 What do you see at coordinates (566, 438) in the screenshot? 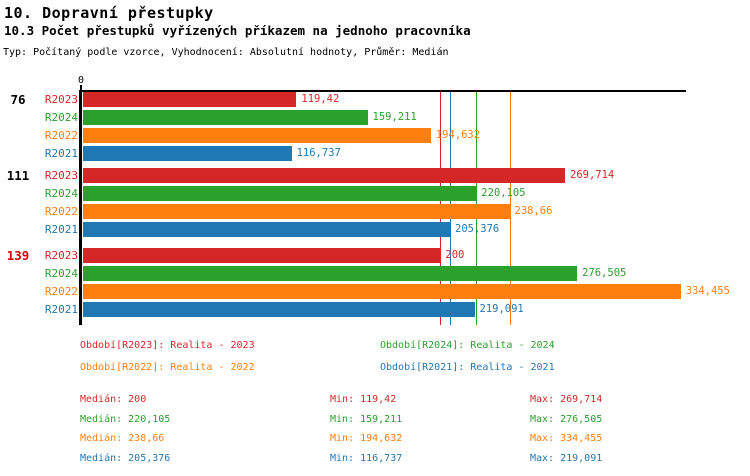
I see `stat-max-R2022: Max: 334,455` at bounding box center [566, 438].